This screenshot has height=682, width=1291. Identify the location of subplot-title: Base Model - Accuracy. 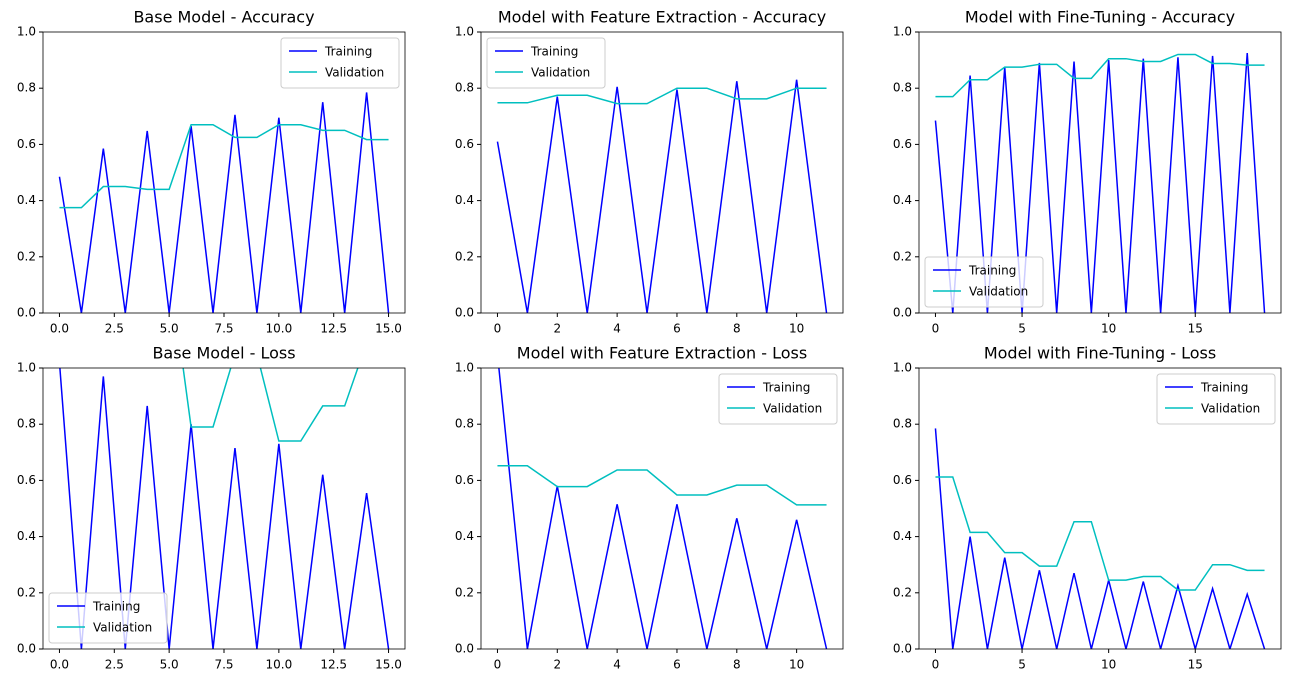
(223, 17).